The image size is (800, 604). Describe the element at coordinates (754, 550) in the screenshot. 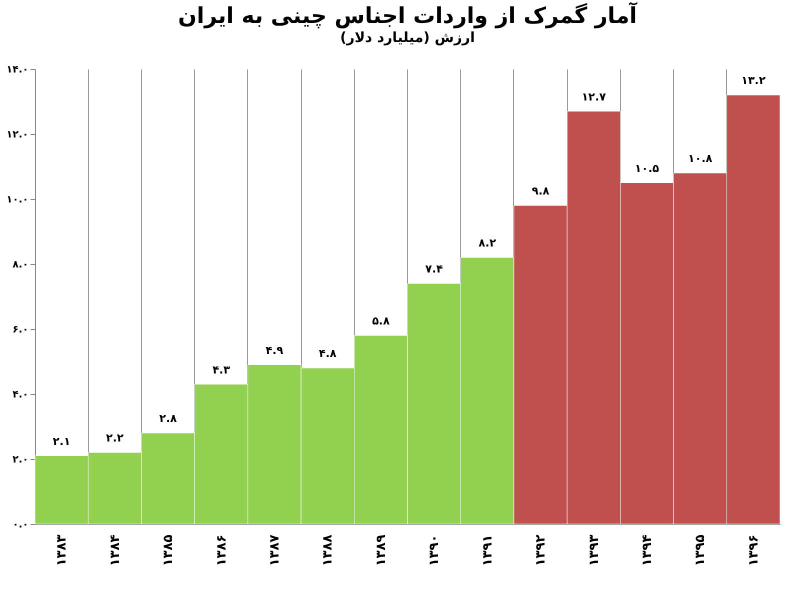

I see `x-tick-label: ۱۳۹۶` at that location.